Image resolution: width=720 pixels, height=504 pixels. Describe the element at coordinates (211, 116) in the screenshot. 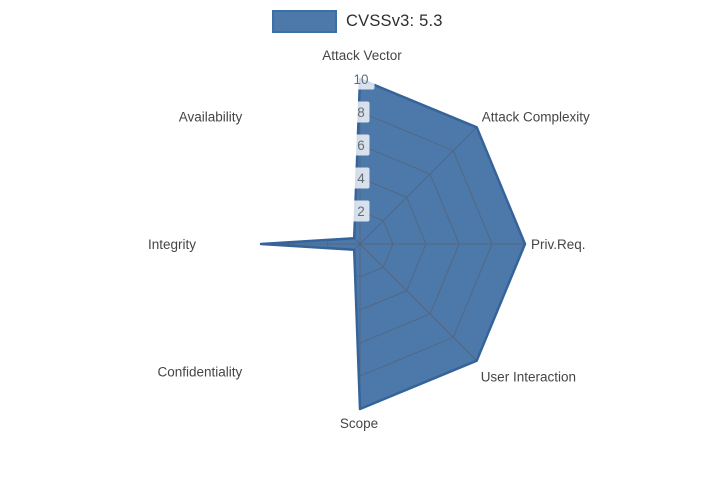

I see `axis-label-availability: Availability` at that location.